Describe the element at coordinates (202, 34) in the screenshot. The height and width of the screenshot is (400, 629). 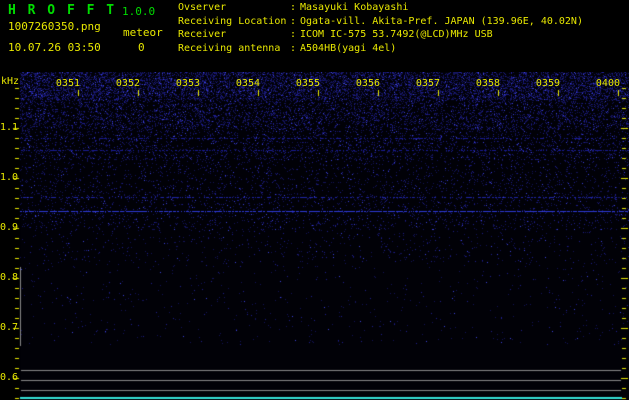
I see `station-info-label: Receiver` at that location.